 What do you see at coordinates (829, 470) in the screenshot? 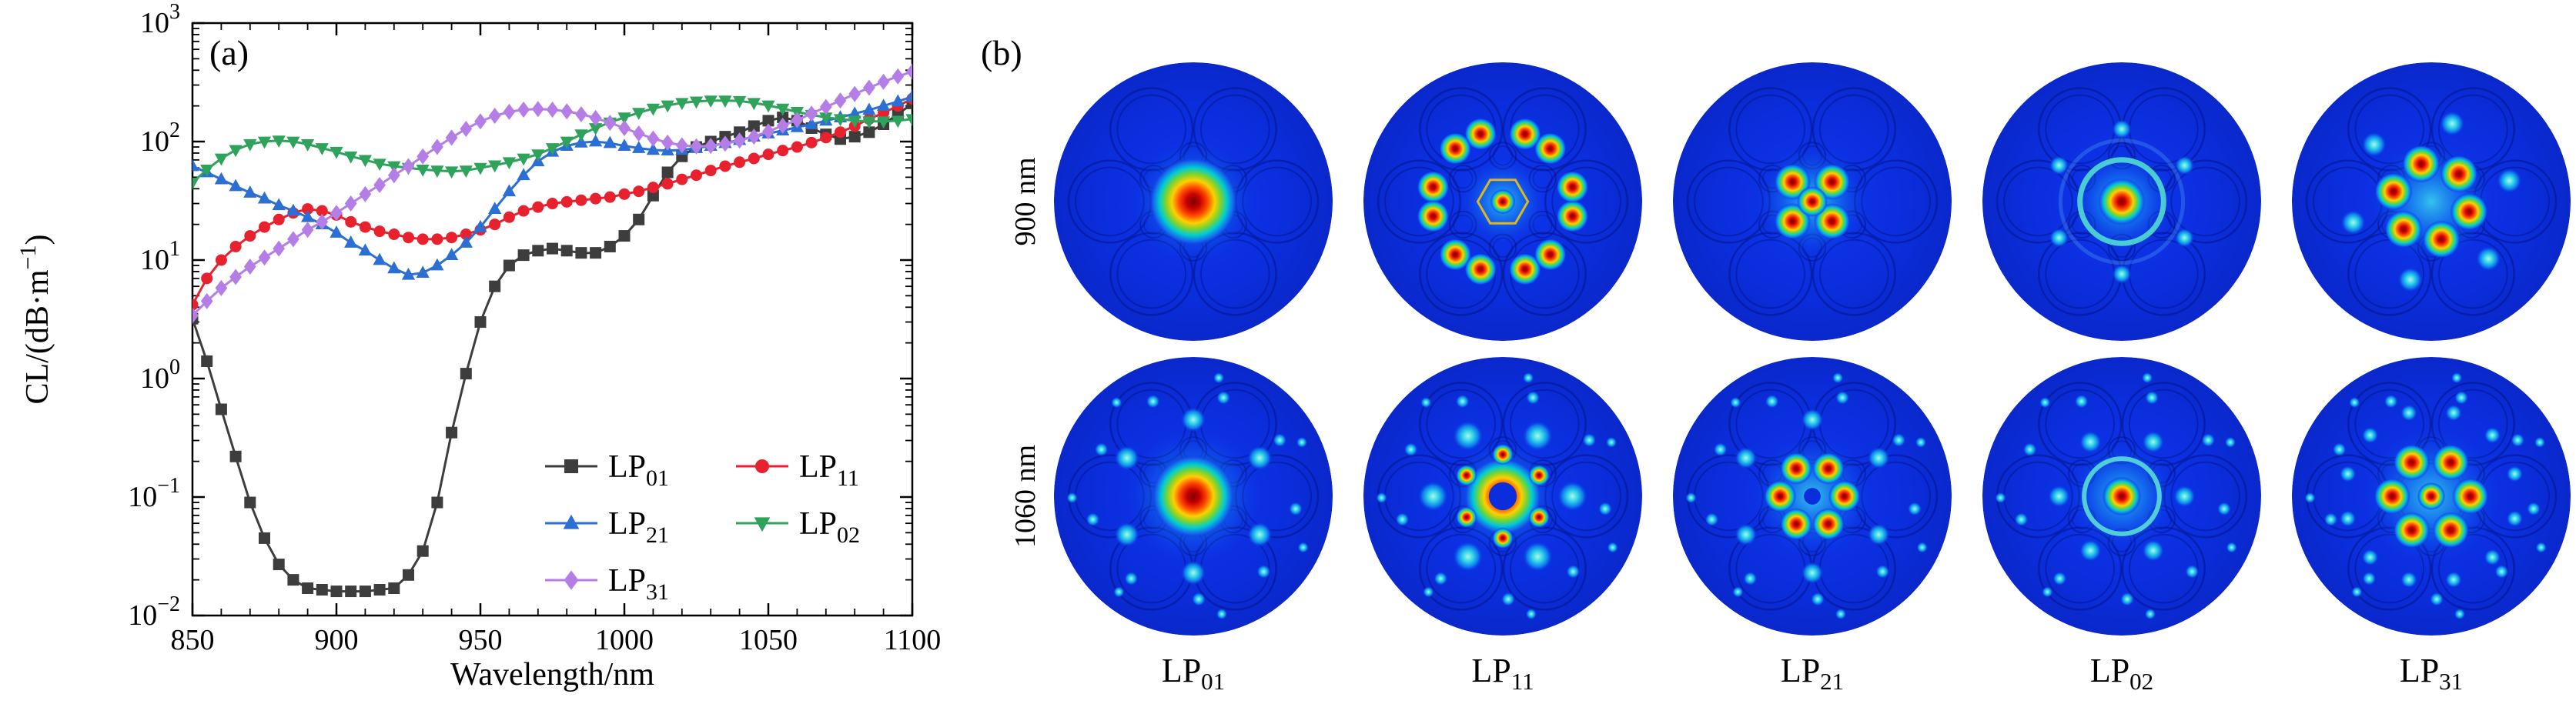
I see `legend-label: LP11` at bounding box center [829, 470].